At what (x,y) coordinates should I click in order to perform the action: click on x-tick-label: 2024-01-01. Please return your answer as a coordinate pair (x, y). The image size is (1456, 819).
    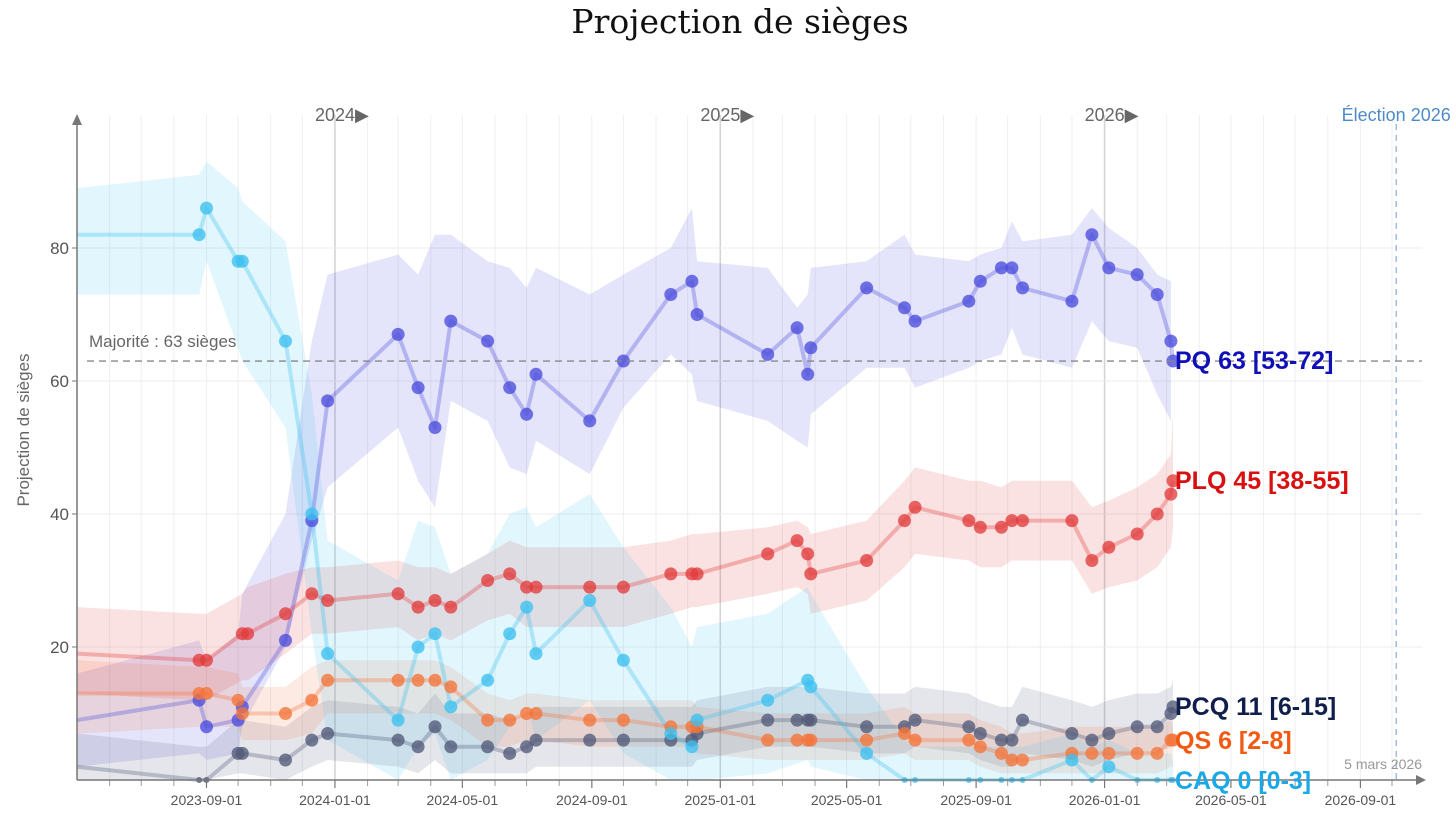
    Looking at the image, I should click on (335, 800).